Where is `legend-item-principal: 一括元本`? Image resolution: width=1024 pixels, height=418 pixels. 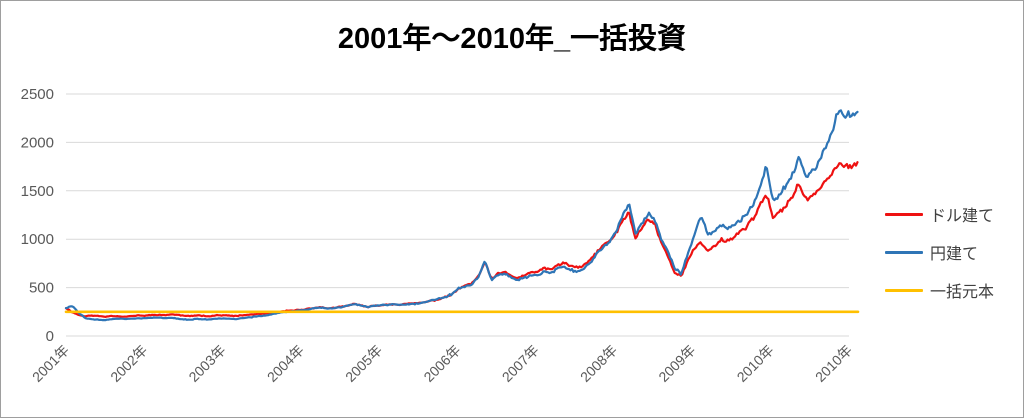
legend-item-principal: 一括元本 is located at coordinates (939, 290).